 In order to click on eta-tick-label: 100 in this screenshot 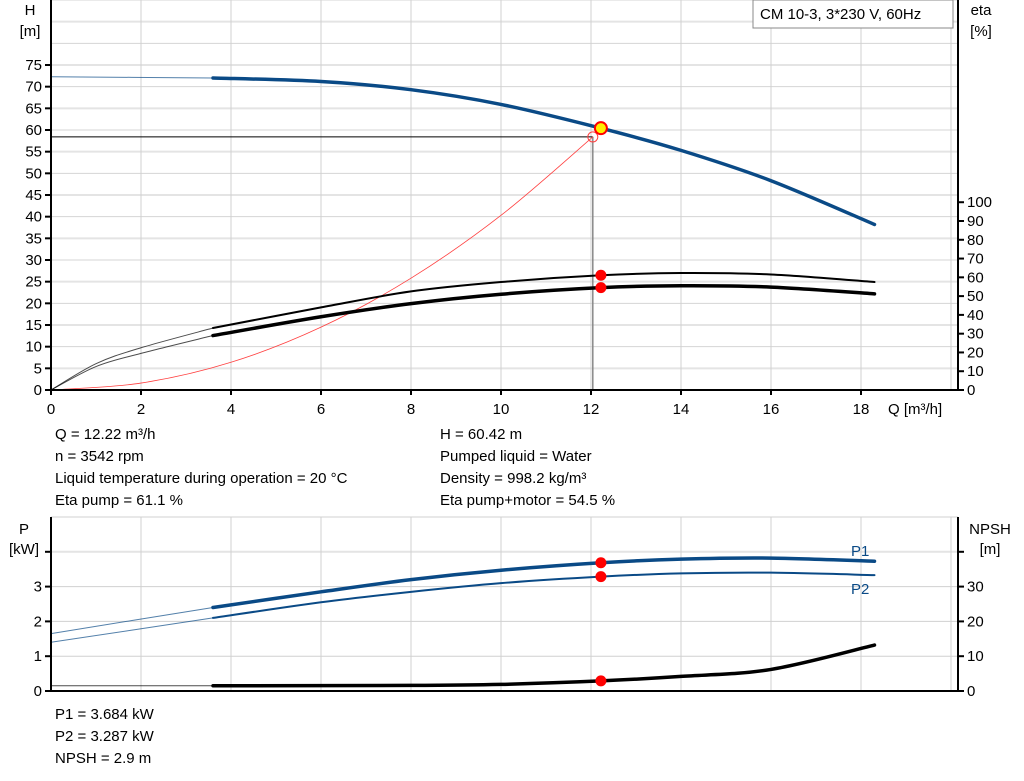, I will do `click(979, 202)`.